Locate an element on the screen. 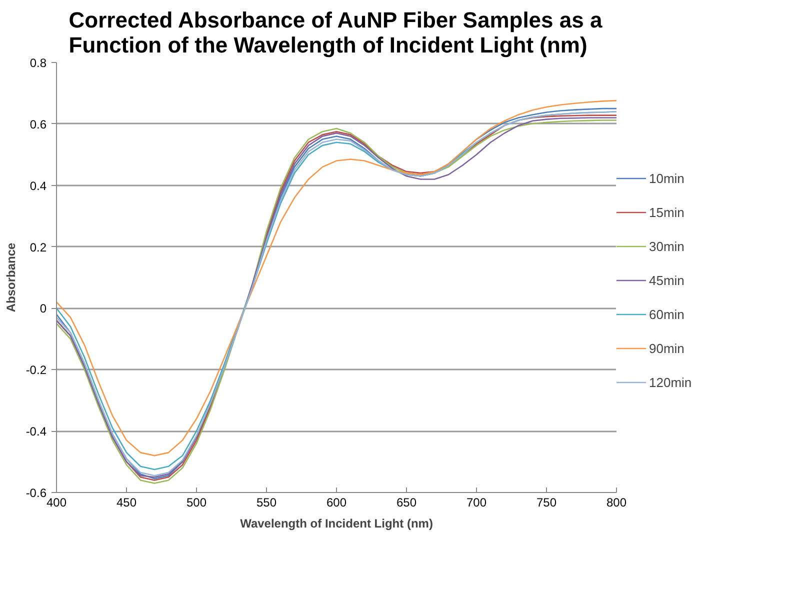 This screenshot has height=598, width=800. legend-label: 10min is located at coordinates (666, 178).